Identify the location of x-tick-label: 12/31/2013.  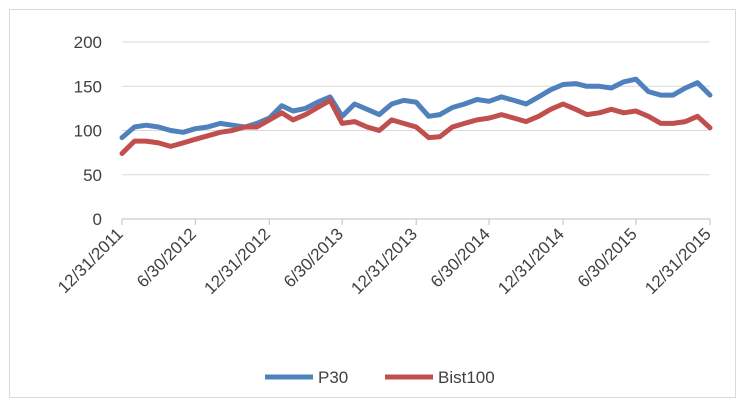
(384, 261).